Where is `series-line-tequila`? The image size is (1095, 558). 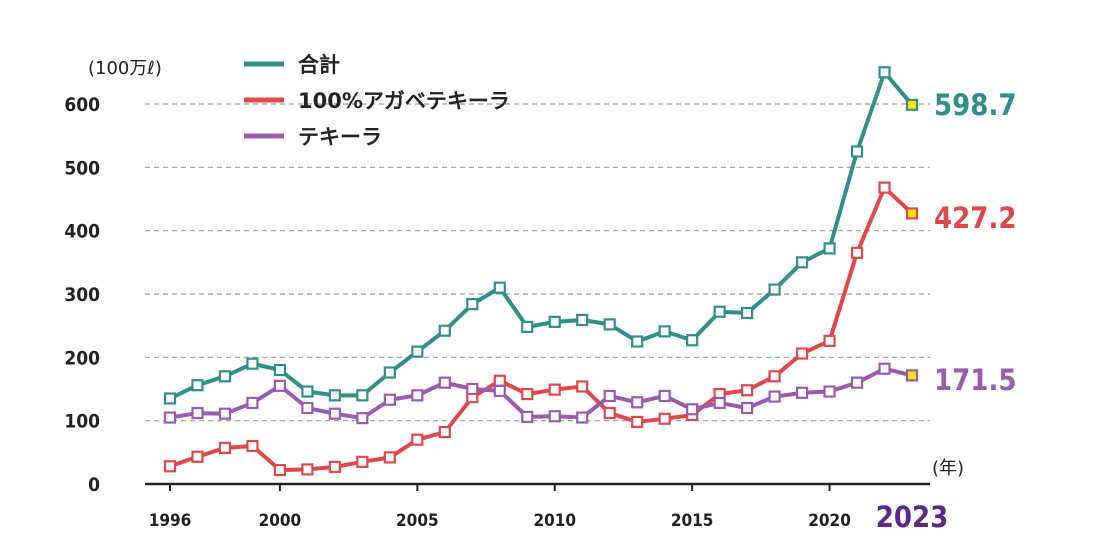 series-line-tequila is located at coordinates (541, 393).